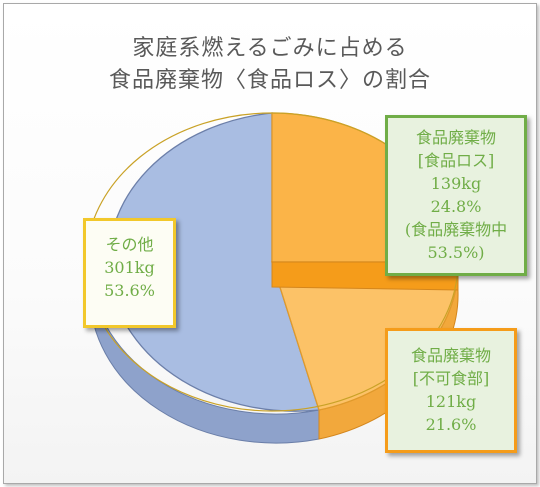  What do you see at coordinates (456, 252) in the screenshot?
I see `label-loss-line6: 53.5%)` at bounding box center [456, 252].